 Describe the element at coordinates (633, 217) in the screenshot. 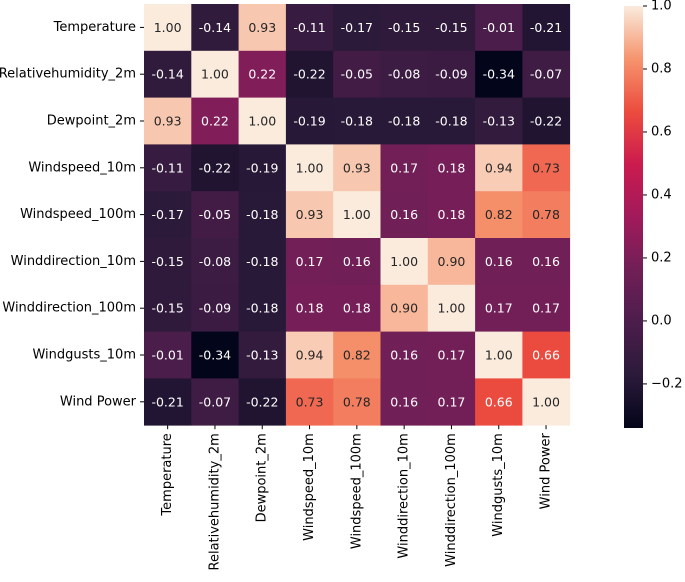

I see `colorbar-gradient` at that location.